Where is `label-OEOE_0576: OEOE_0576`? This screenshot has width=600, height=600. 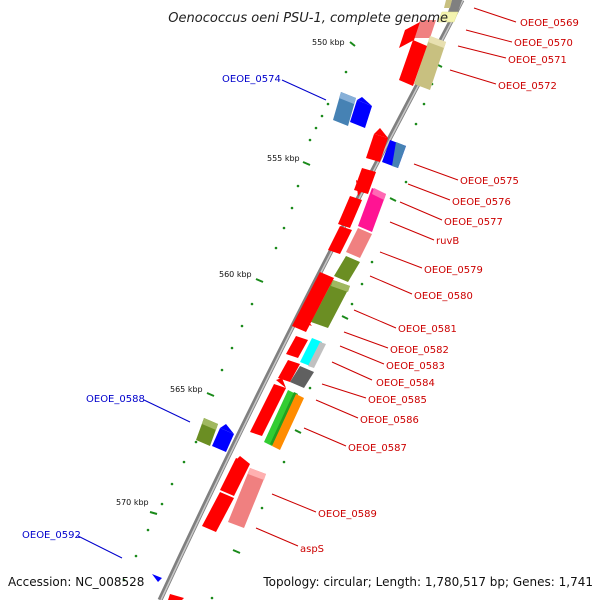 label-OEOE_0576: OEOE_0576 is located at coordinates (481, 202).